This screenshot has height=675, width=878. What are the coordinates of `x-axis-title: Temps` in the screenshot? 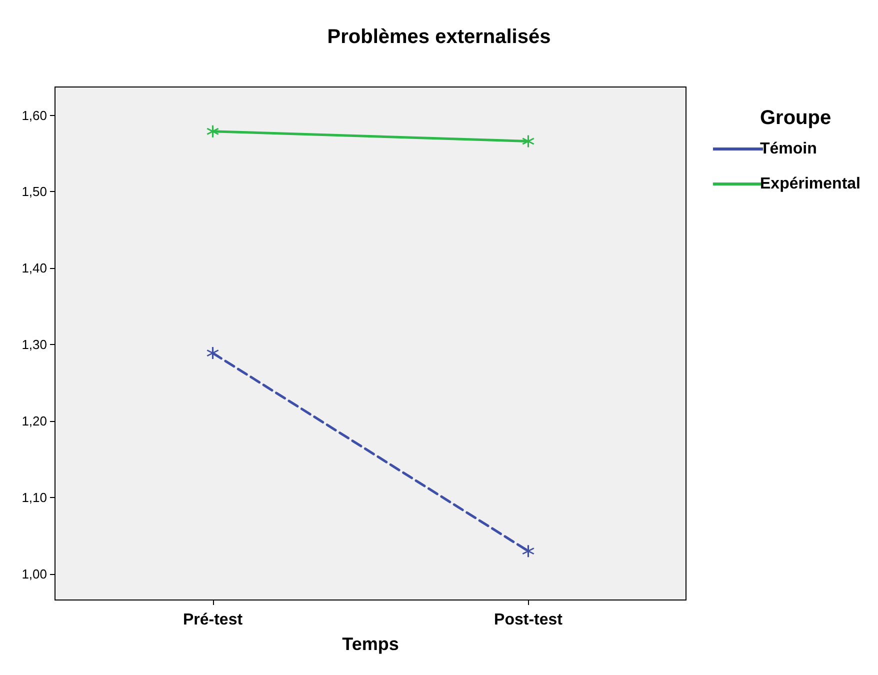 It's located at (370, 644).